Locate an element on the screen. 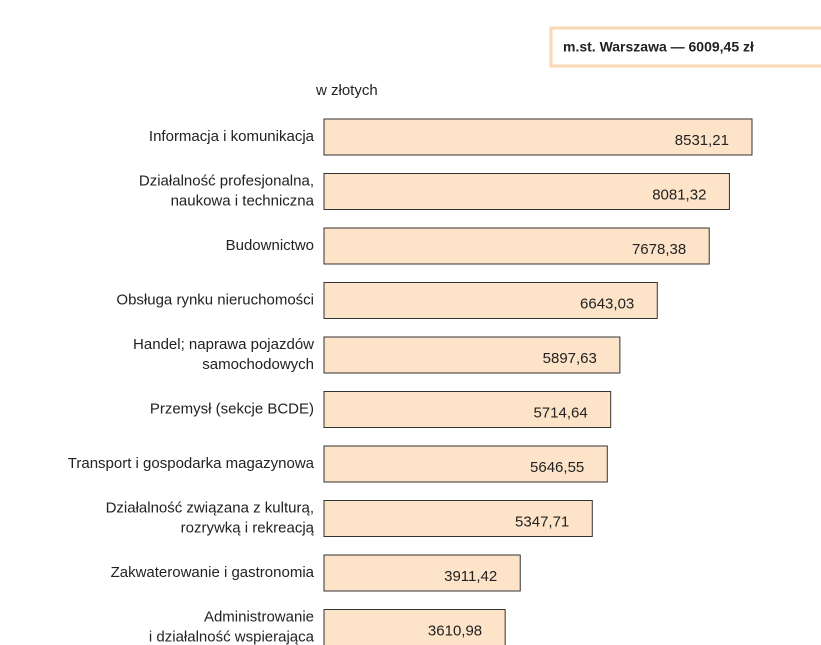  annotation-box is located at coordinates (685, 47).